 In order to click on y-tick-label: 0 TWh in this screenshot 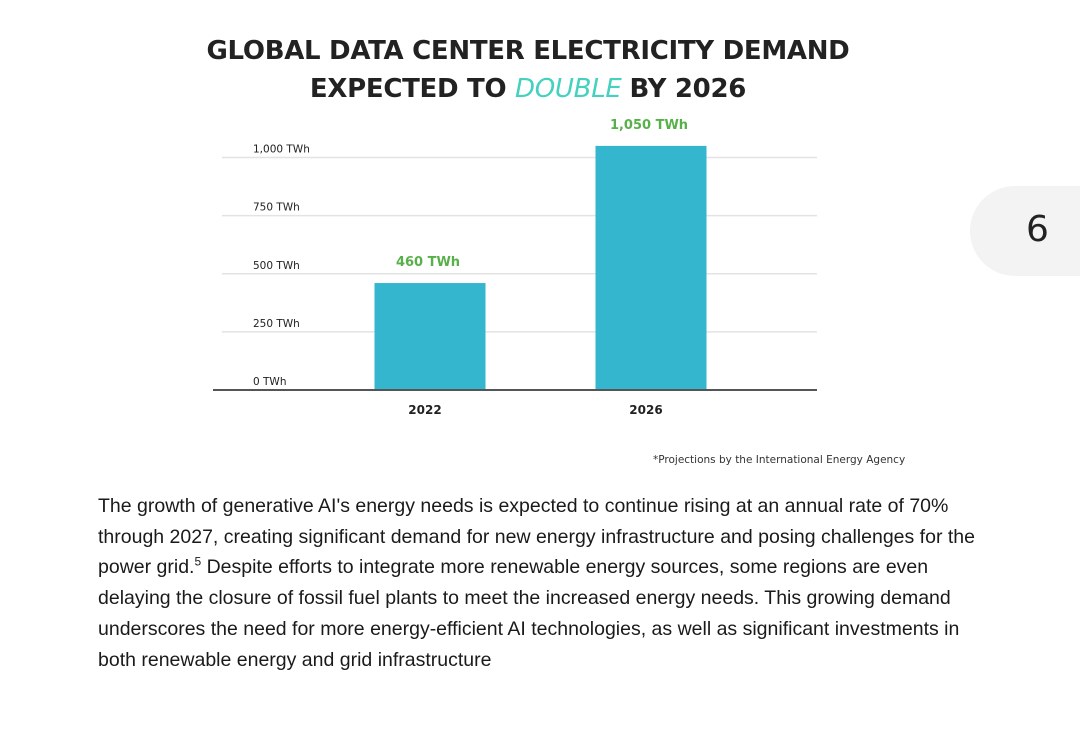, I will do `click(269, 382)`.